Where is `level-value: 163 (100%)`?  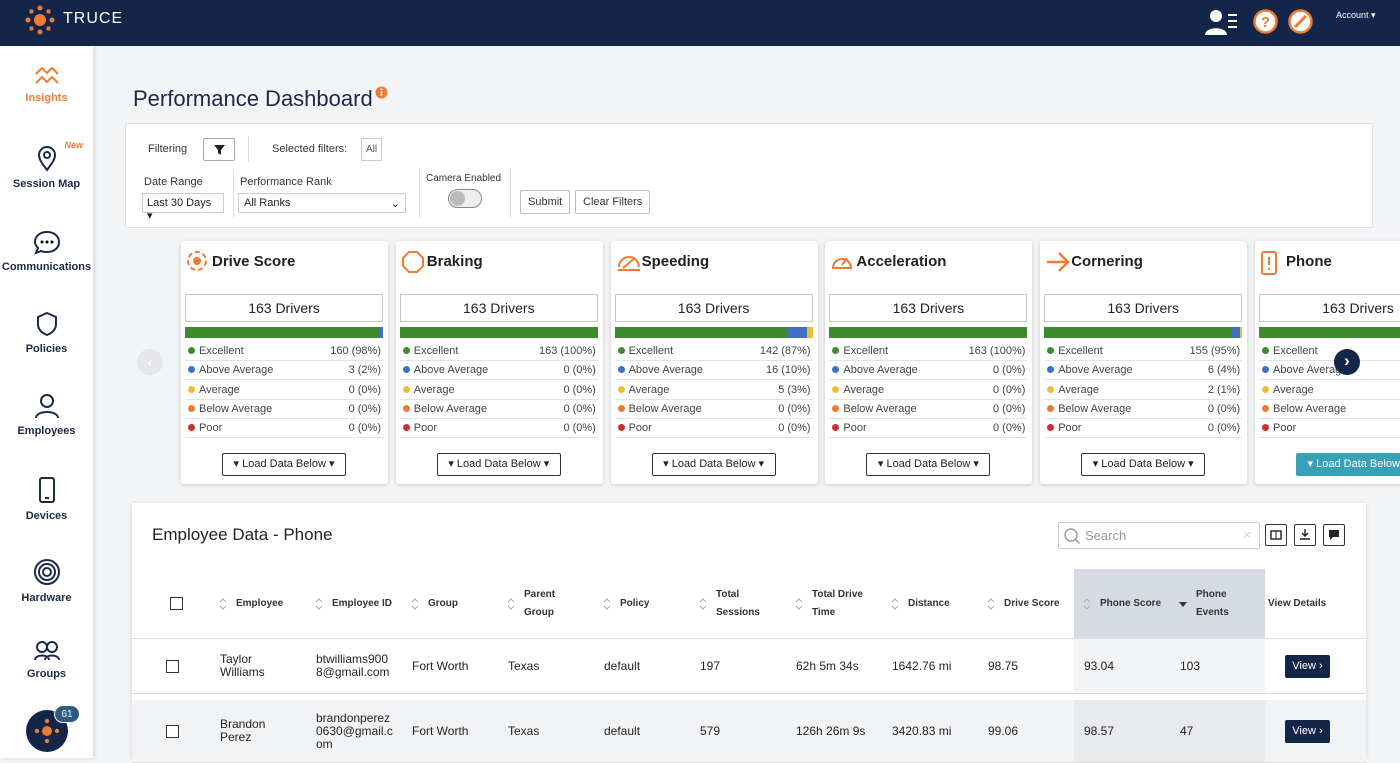 level-value: 163 (100%) is located at coordinates (997, 351).